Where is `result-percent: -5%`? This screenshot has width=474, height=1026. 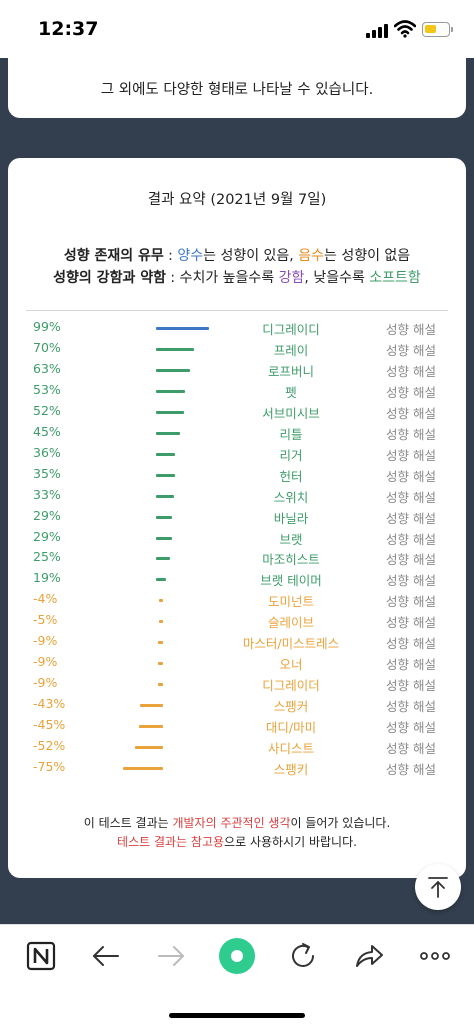
result-percent: -5% is located at coordinates (45, 620).